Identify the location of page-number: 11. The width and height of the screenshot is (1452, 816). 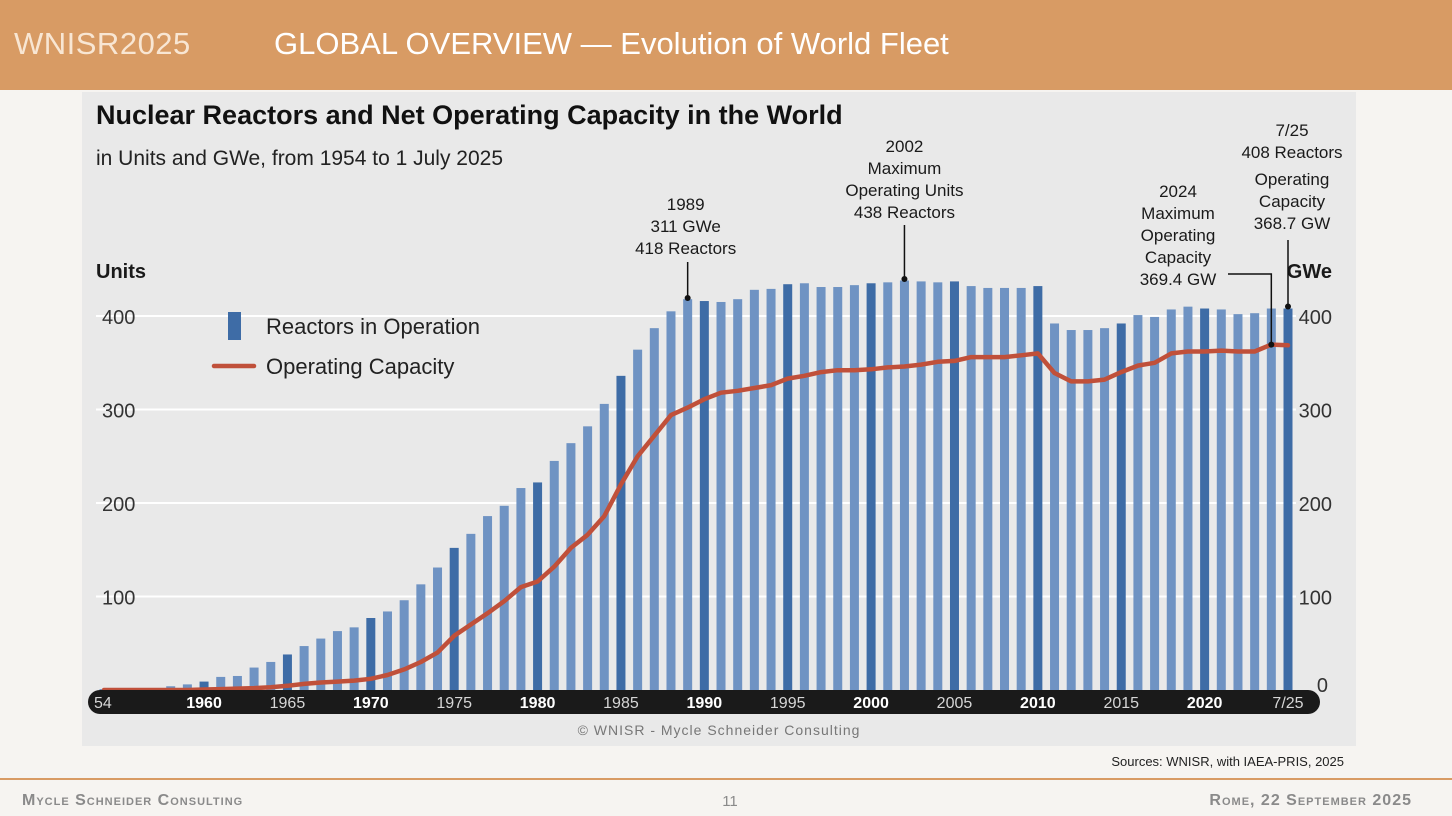
(730, 801).